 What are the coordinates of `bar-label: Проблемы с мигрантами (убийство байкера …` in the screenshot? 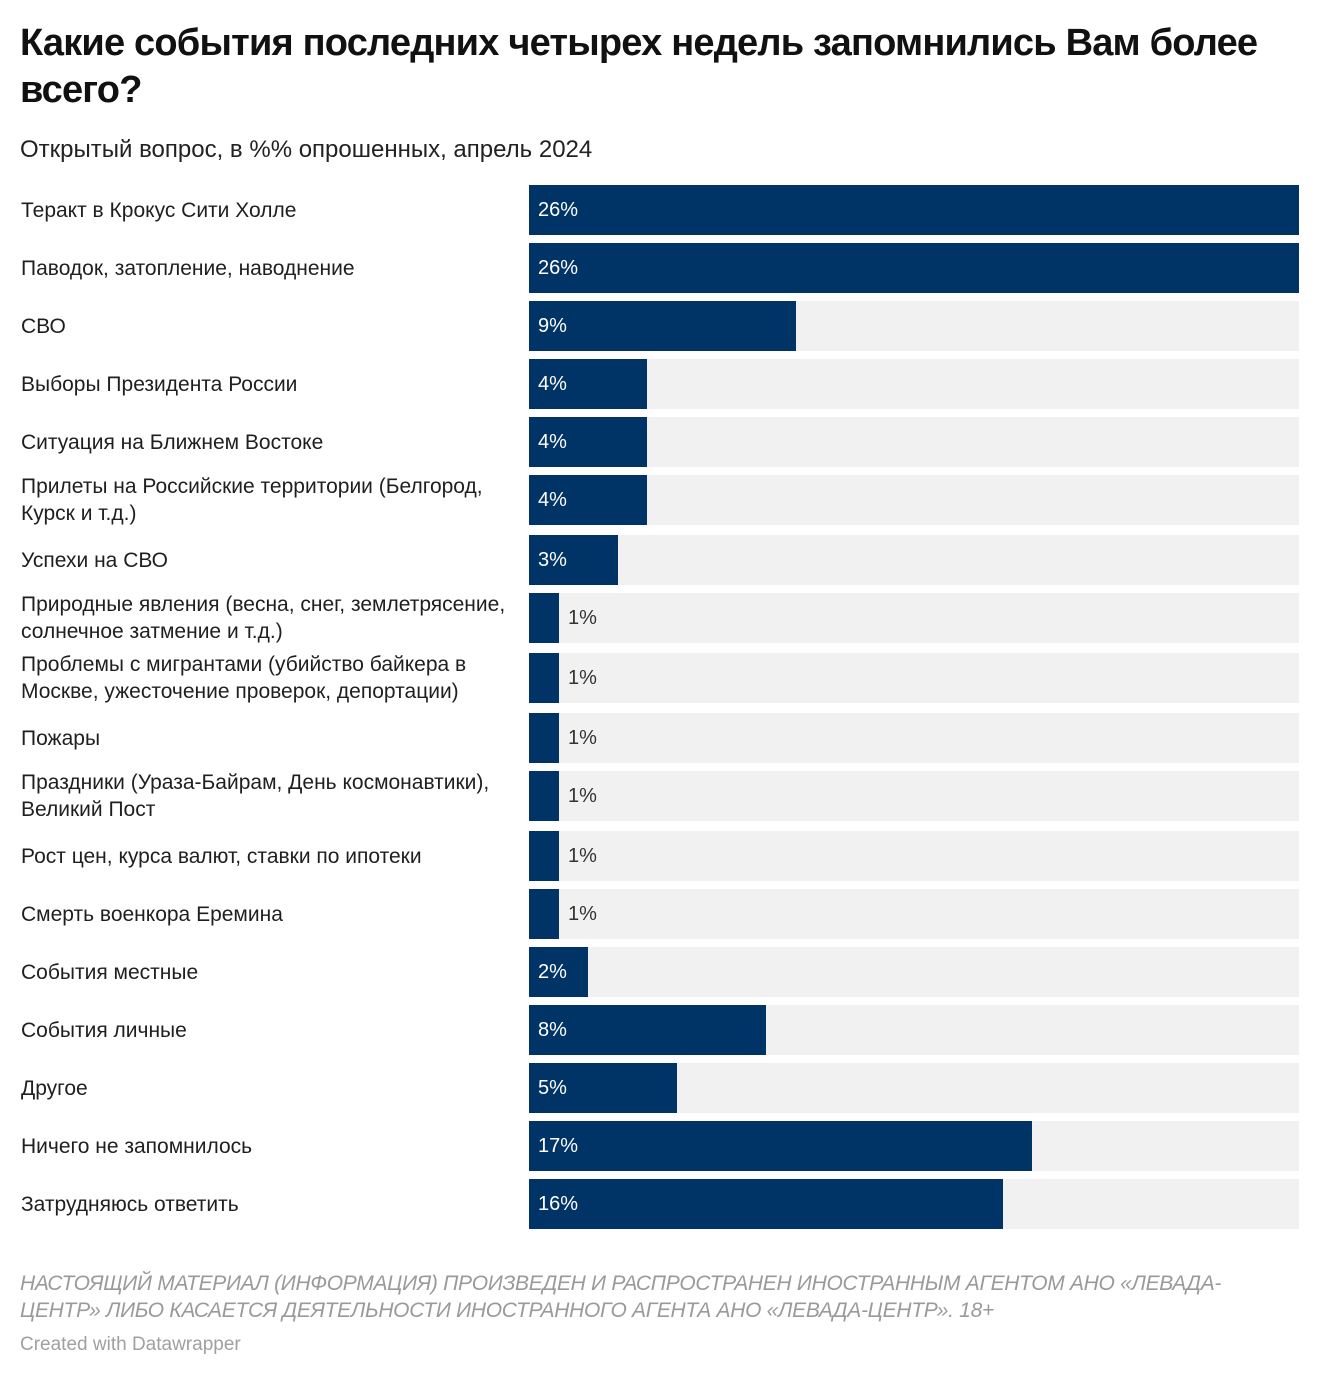 It's located at (244, 678).